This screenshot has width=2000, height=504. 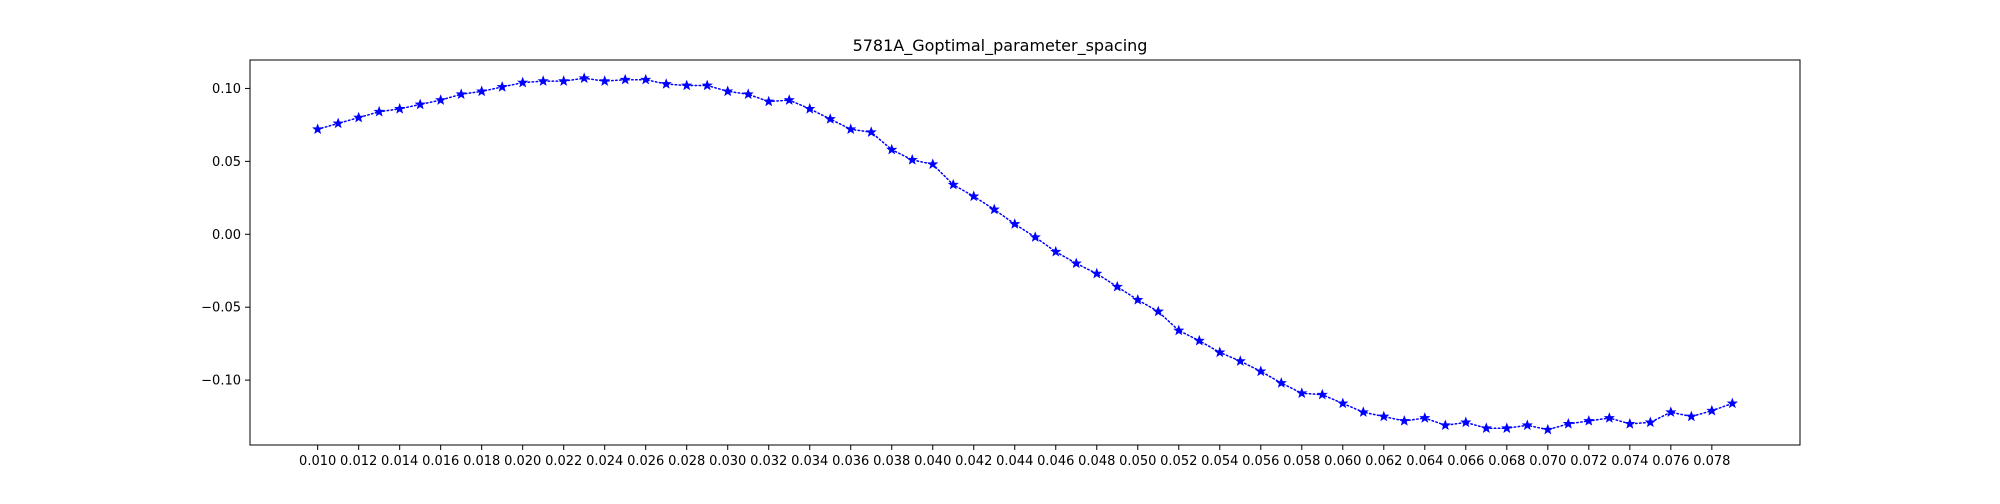 I want to click on x-tick-label: 0.018, so click(x=481, y=461).